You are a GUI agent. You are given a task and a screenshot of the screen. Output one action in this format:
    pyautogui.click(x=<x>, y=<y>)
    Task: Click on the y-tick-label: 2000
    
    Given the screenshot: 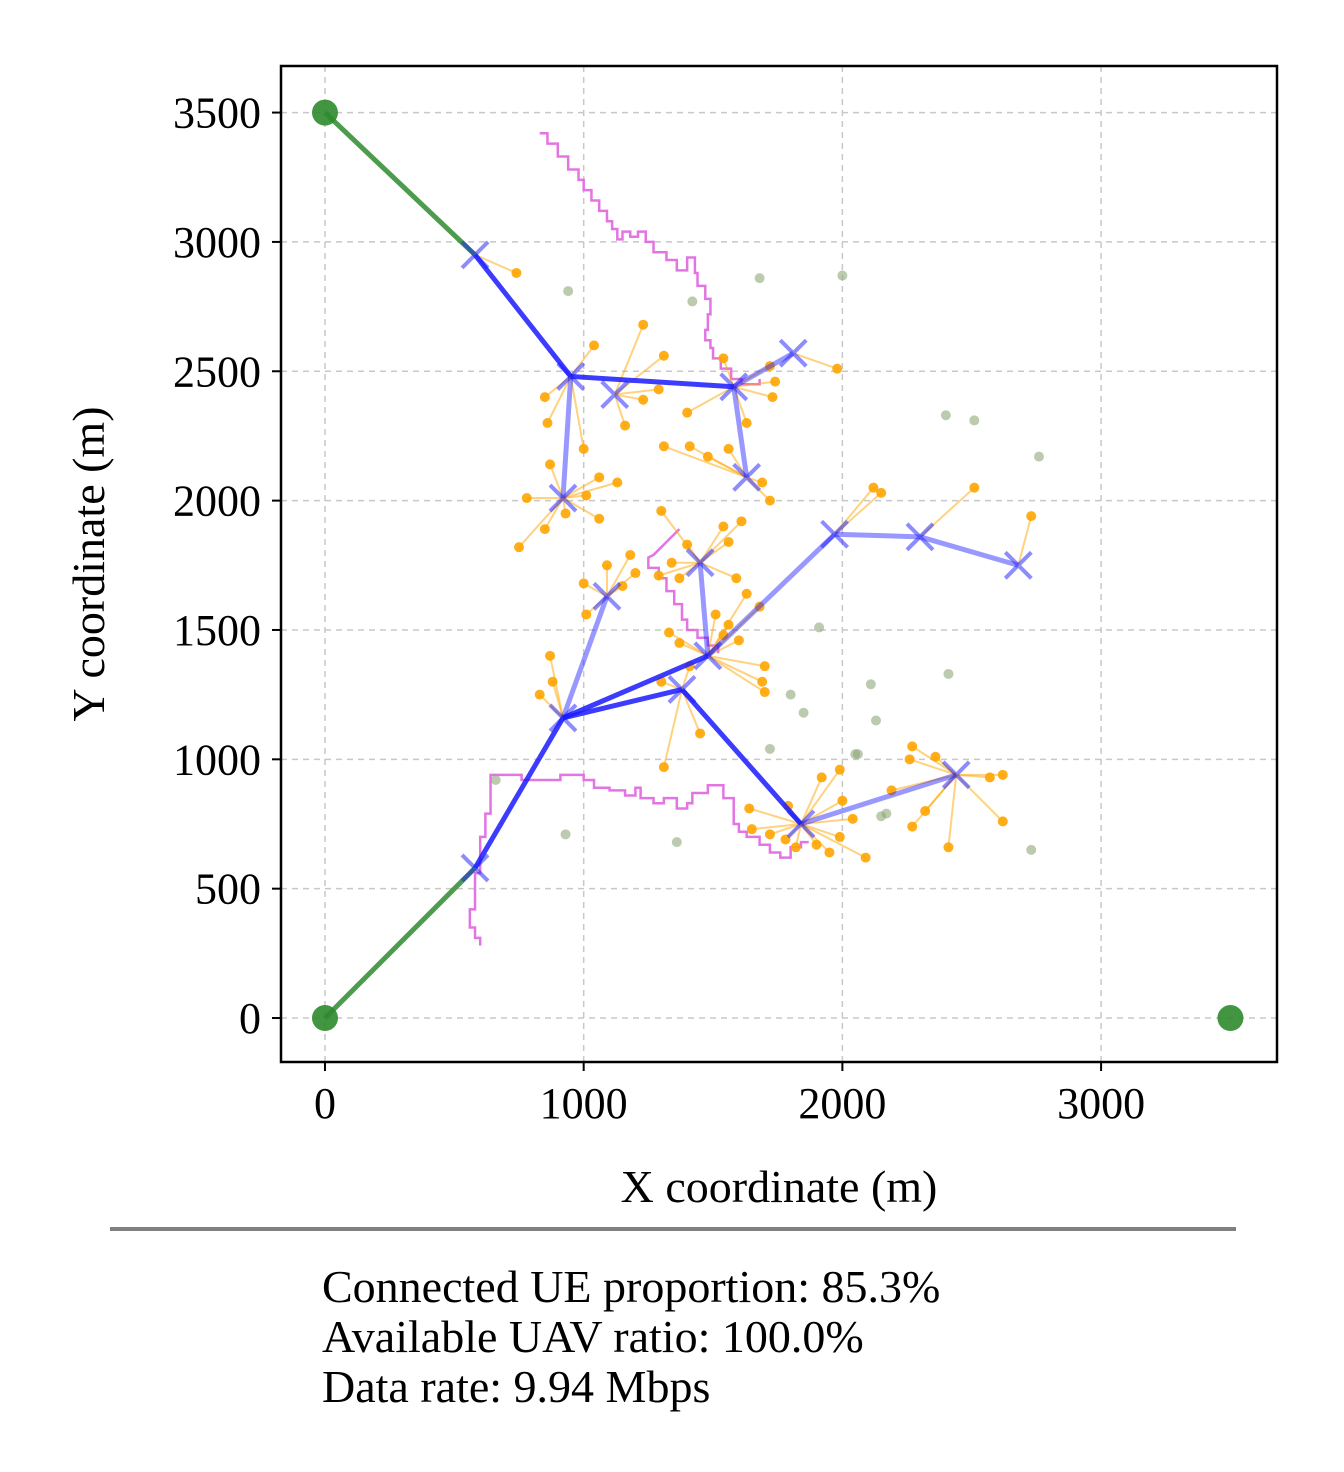 What is the action you would take?
    pyautogui.click(x=217, y=501)
    